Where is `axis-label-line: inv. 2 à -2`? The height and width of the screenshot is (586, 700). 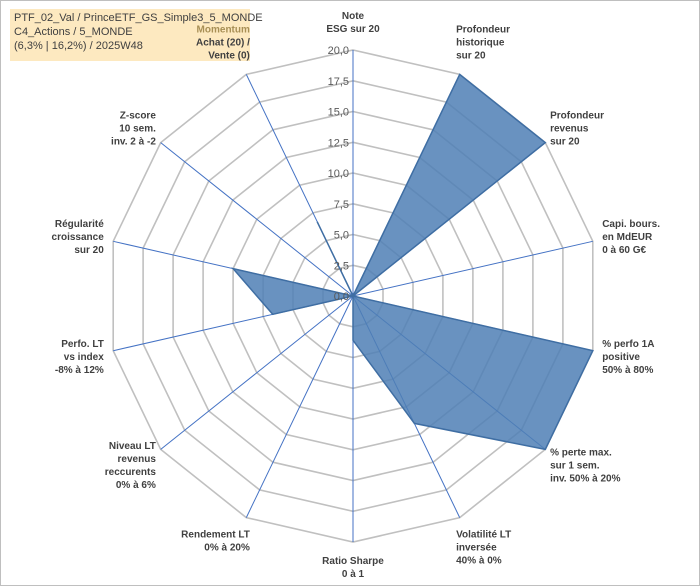 axis-label-line: inv. 2 à -2 is located at coordinates (133, 142).